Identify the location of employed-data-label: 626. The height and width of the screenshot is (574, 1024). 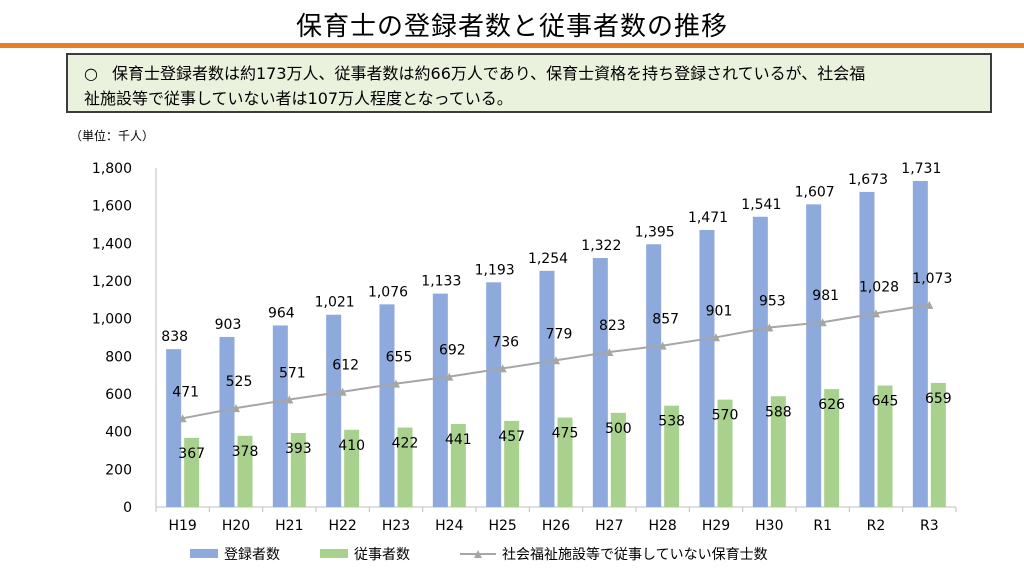
(831, 405).